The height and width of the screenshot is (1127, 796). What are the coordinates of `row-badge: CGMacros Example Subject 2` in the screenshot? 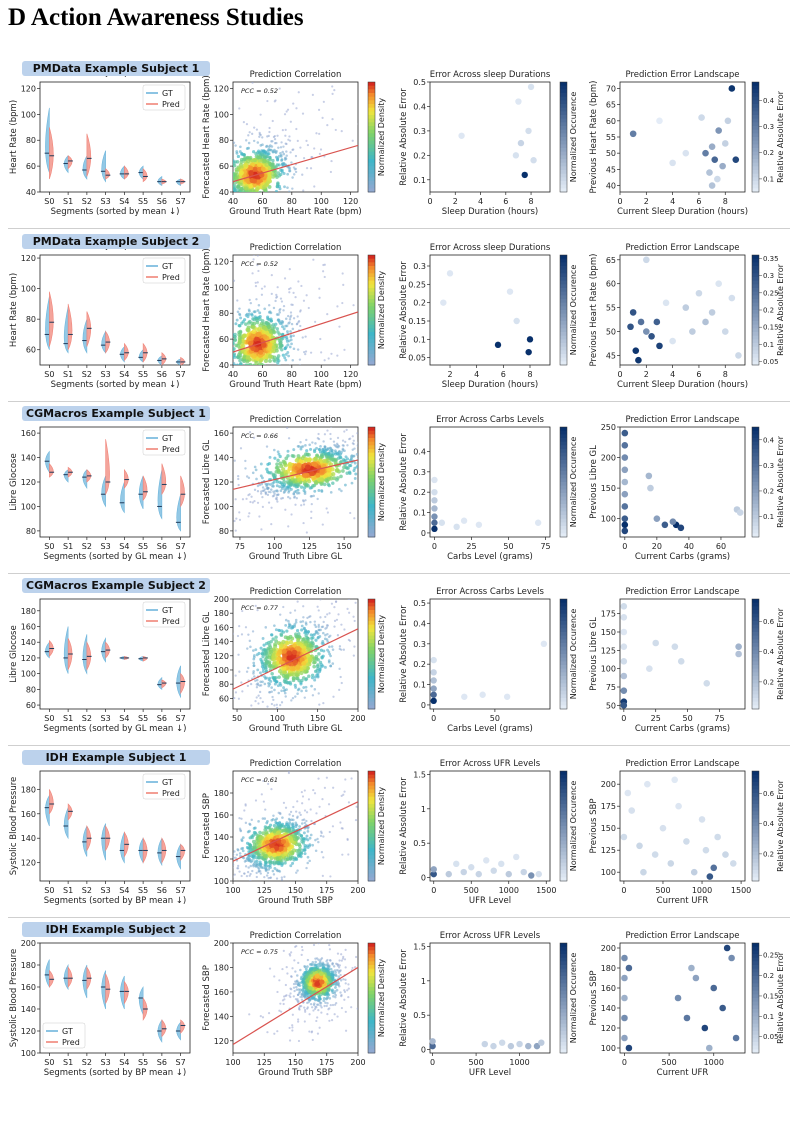 It's located at (116, 585).